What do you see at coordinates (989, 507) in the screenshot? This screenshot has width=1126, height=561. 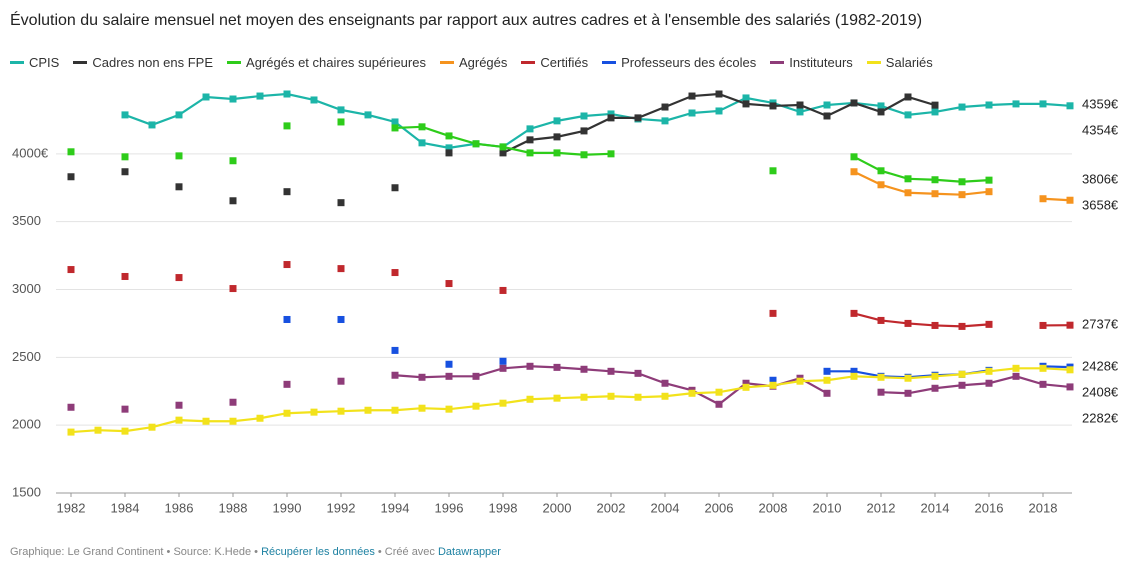 I see `x-tick-label: 2016` at bounding box center [989, 507].